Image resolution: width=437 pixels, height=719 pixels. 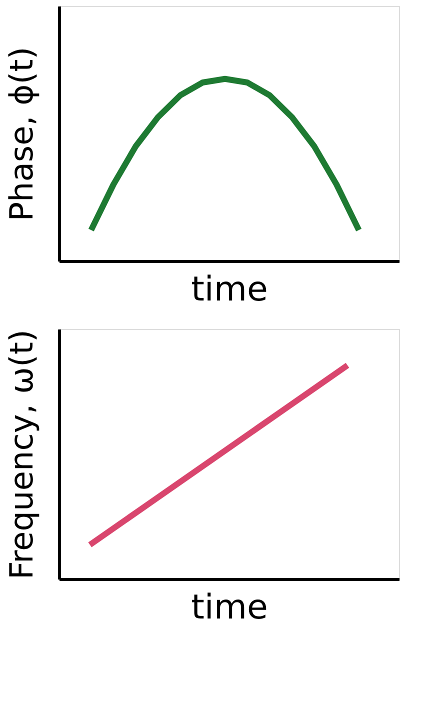 I want to click on y-axis-title: Phase, ϕ(t), so click(x=21, y=134).